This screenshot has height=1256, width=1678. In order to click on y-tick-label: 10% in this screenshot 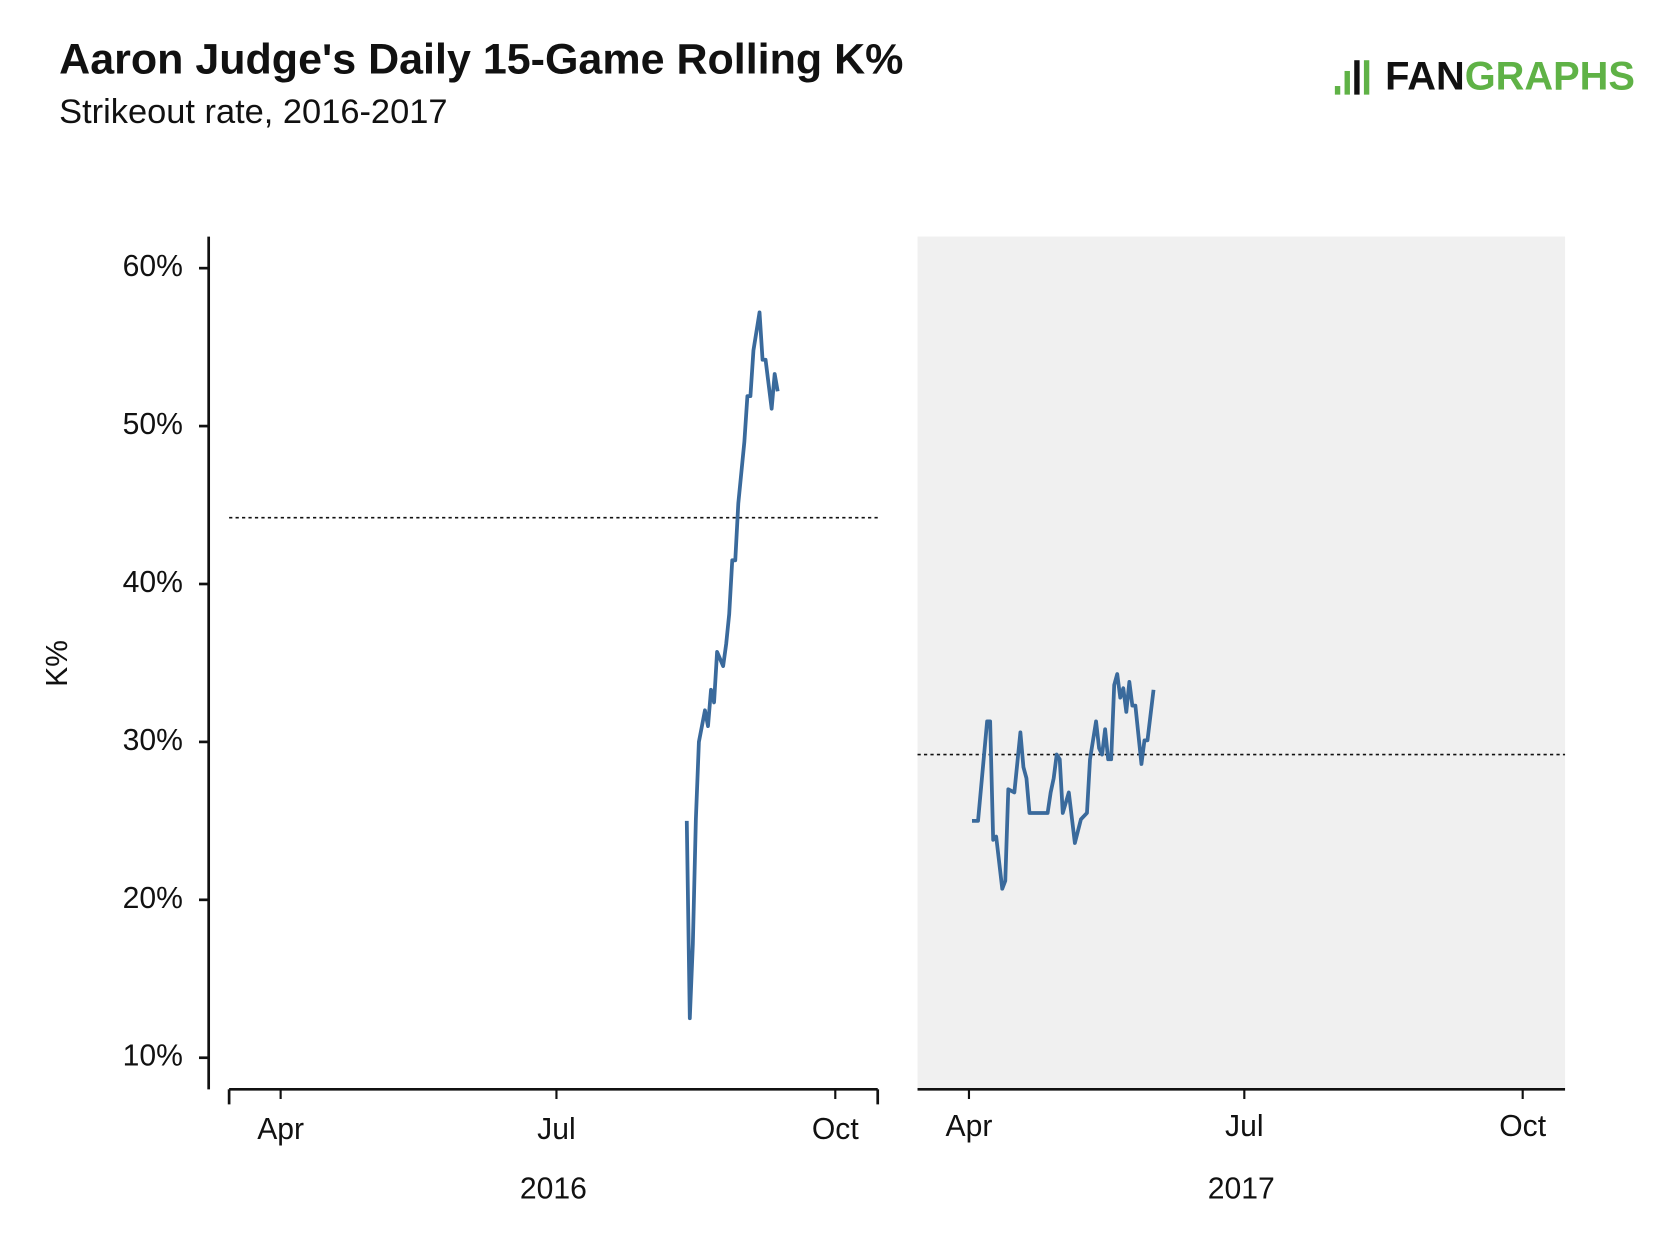, I will do `click(153, 1056)`.